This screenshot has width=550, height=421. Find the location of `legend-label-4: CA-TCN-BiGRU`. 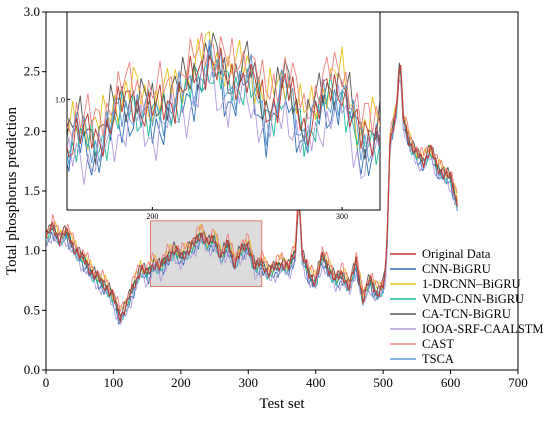

legend-label-4: CA-TCN-BiGRU is located at coordinates (466, 314).